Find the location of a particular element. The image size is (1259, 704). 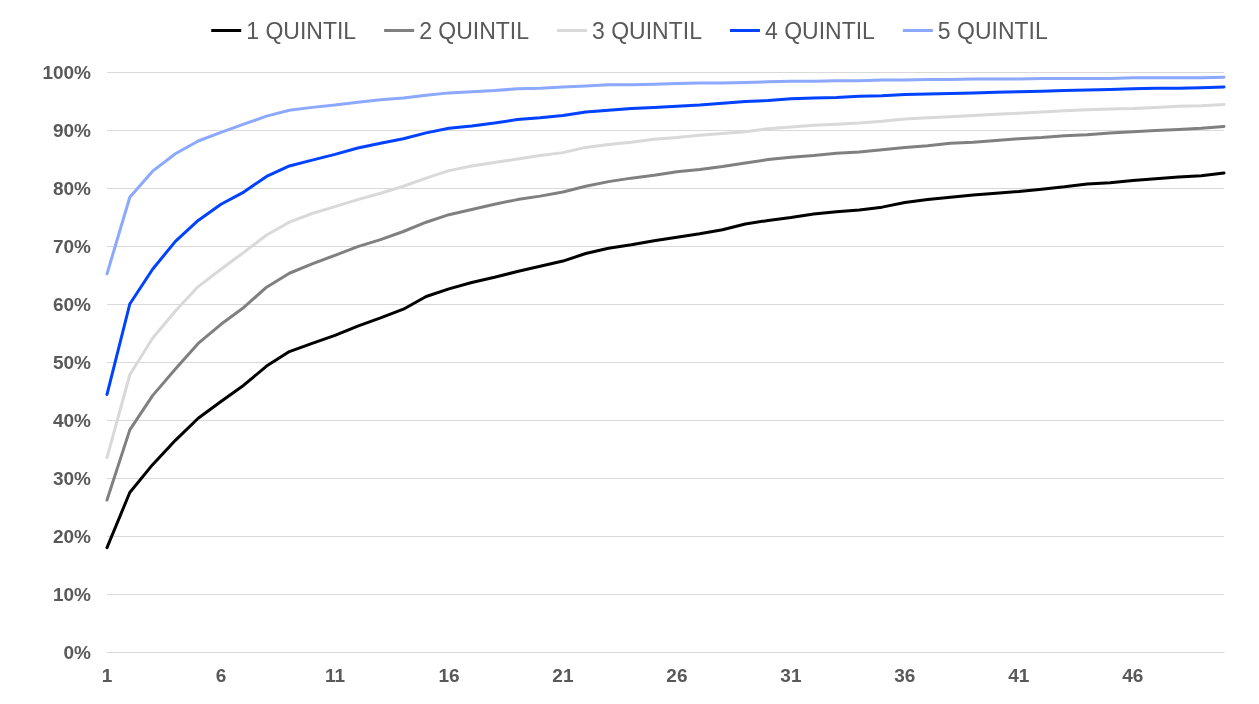

y-tick-label: 20% is located at coordinates (72, 536).